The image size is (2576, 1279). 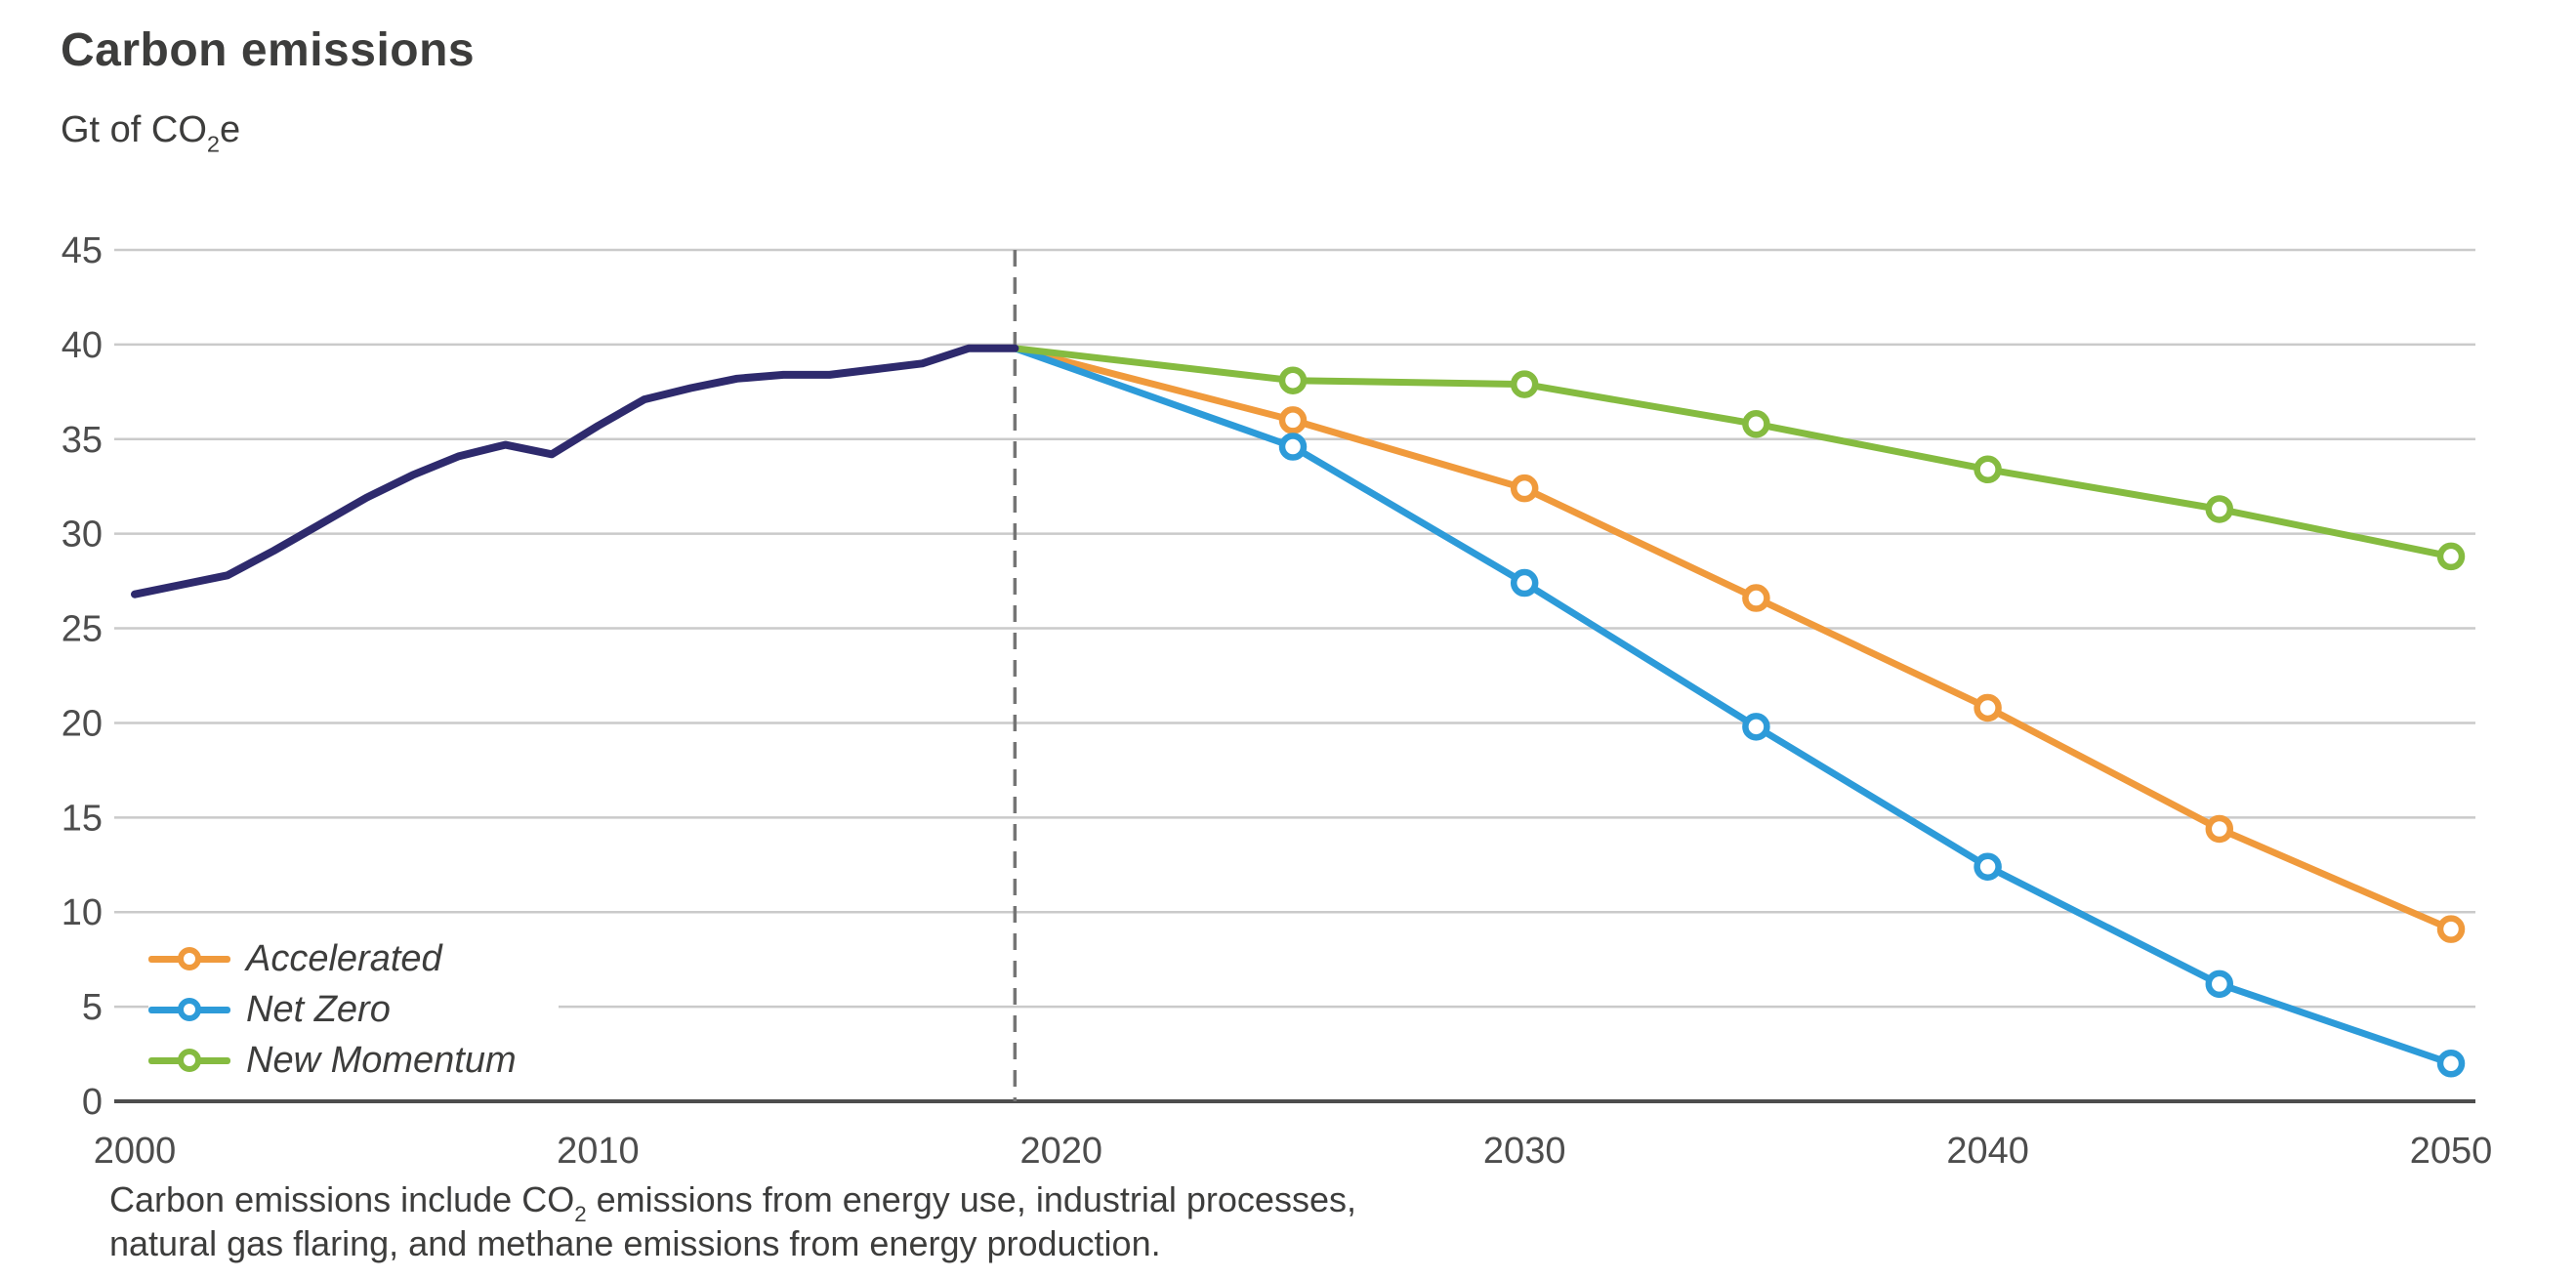 I want to click on x-tick-label: 2010, so click(x=598, y=1152).